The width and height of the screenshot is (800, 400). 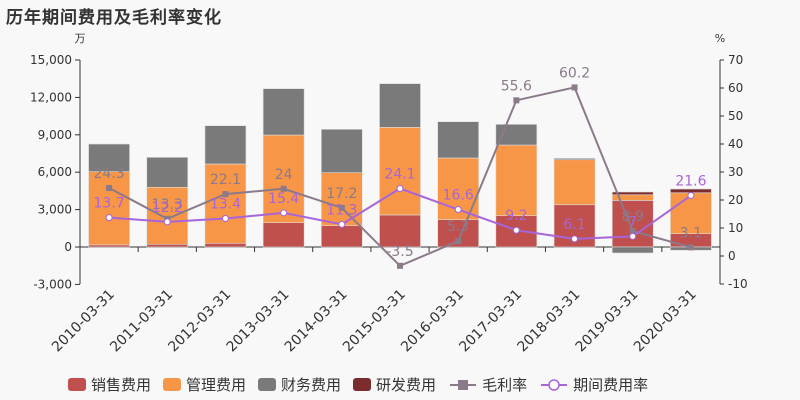 I want to click on chart-title: 历年期间费用及毛利率变化, so click(x=114, y=18).